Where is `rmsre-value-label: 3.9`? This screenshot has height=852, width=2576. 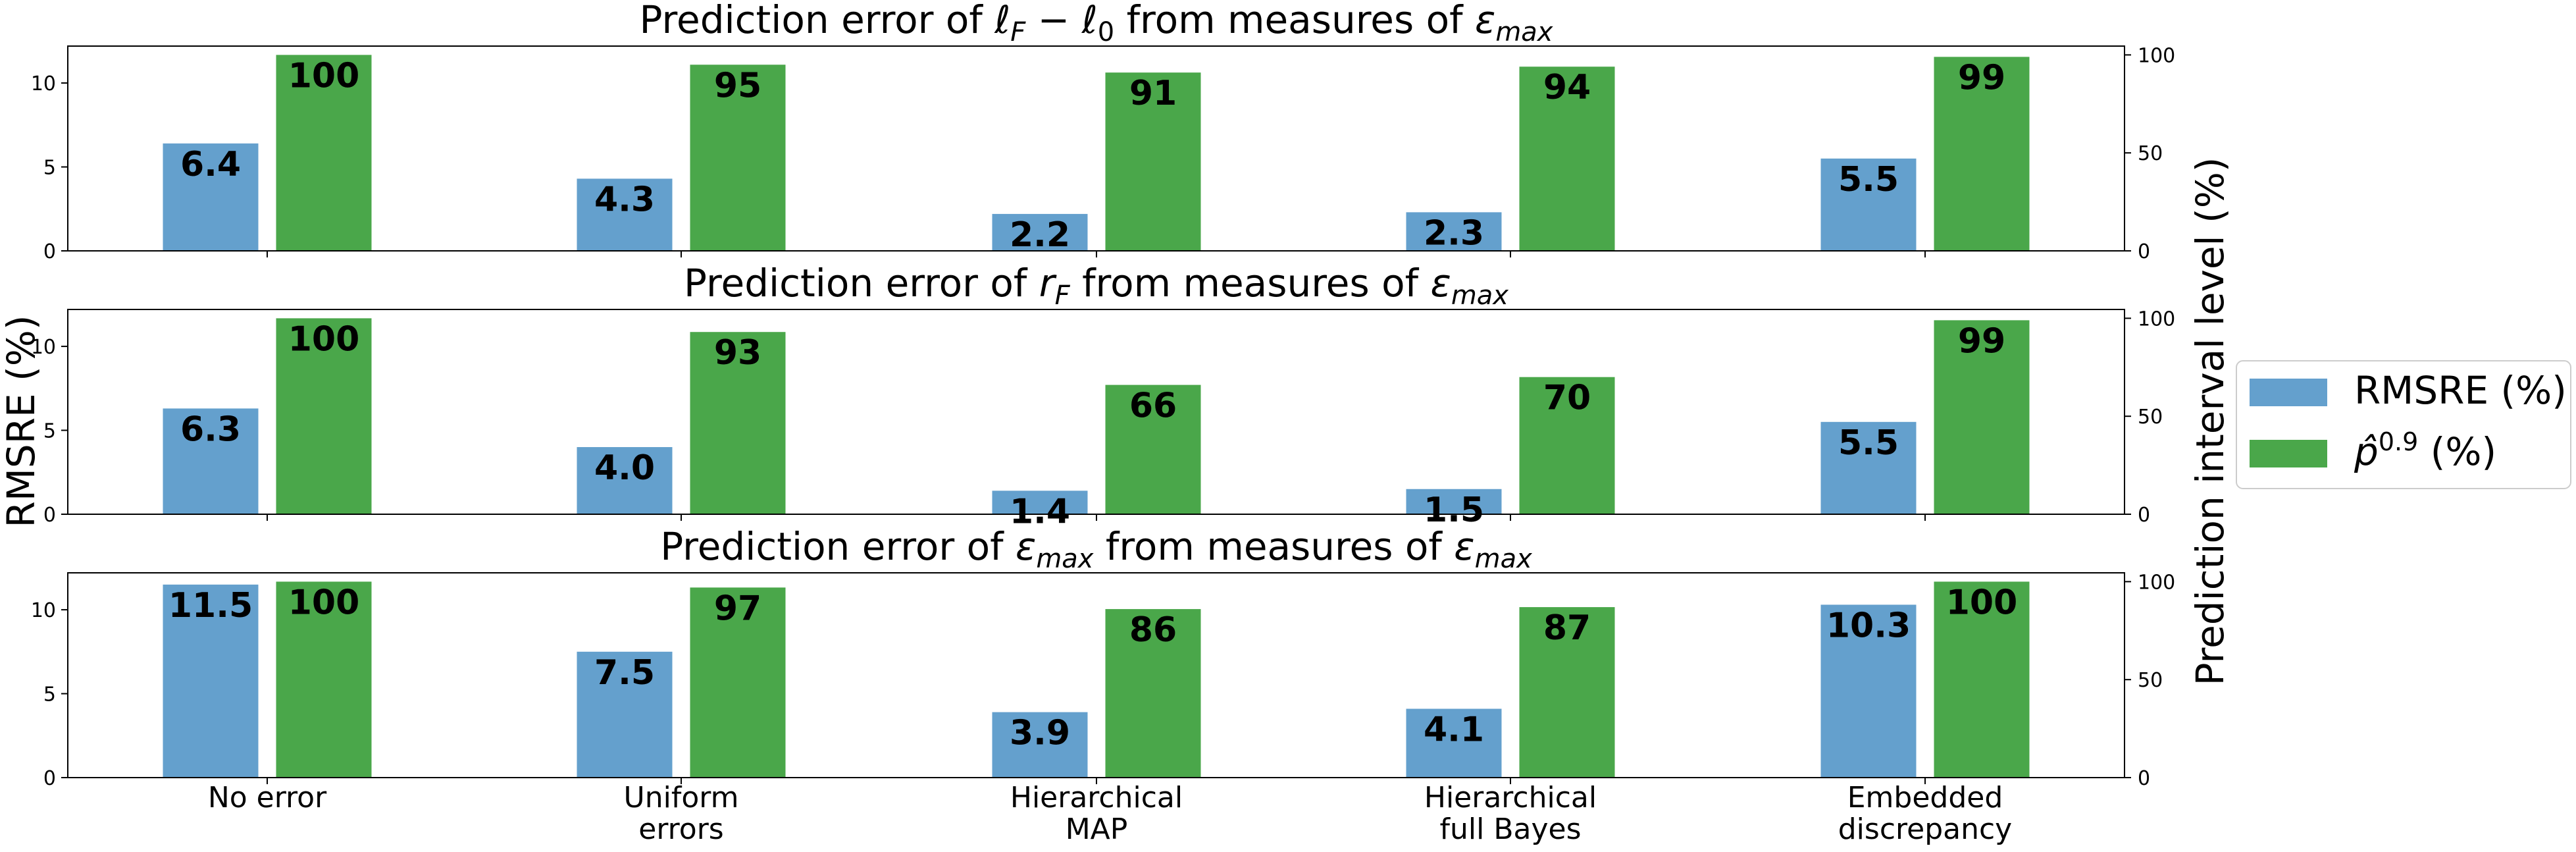
rmsre-value-label: 3.9 is located at coordinates (1040, 733).